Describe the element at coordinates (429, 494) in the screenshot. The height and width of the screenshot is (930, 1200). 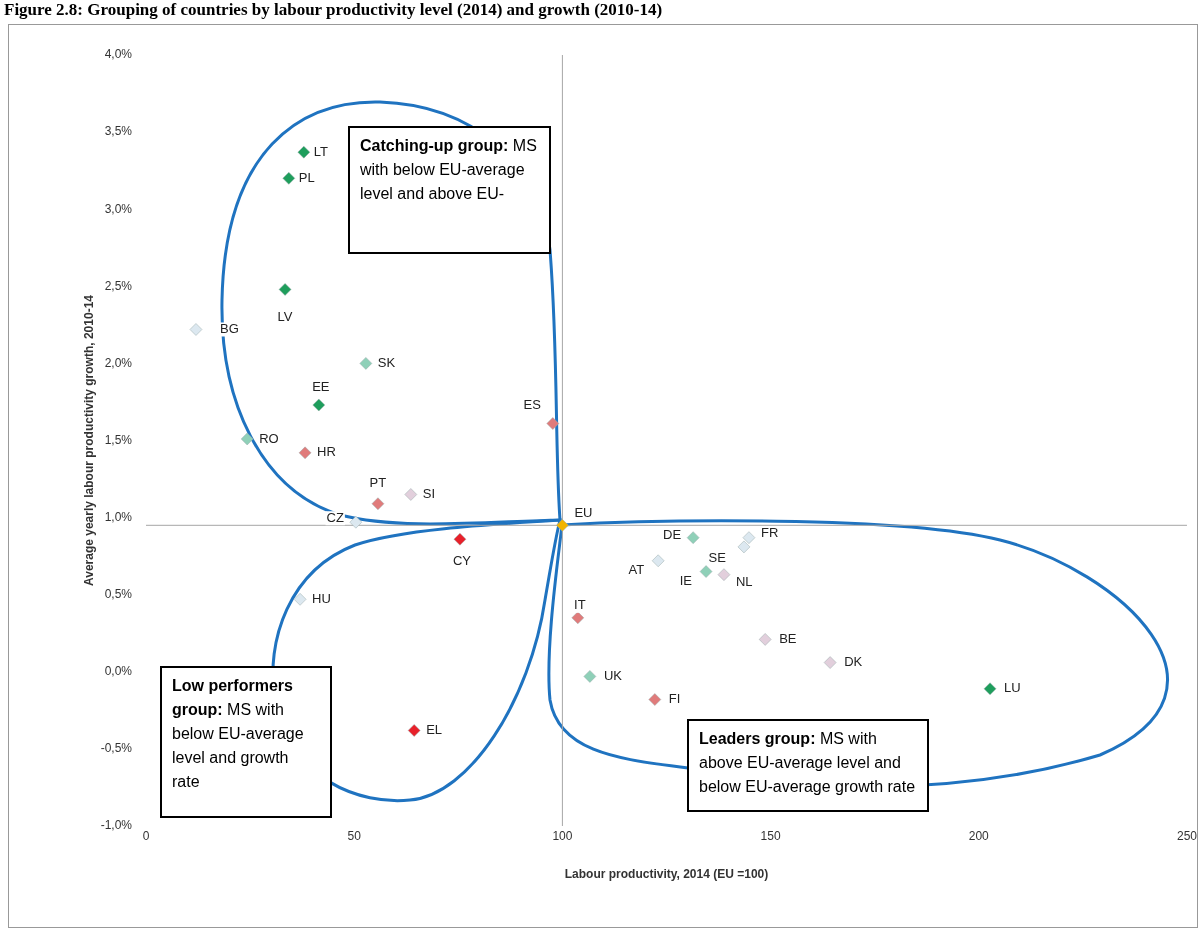
I see `annotation: SI` at that location.